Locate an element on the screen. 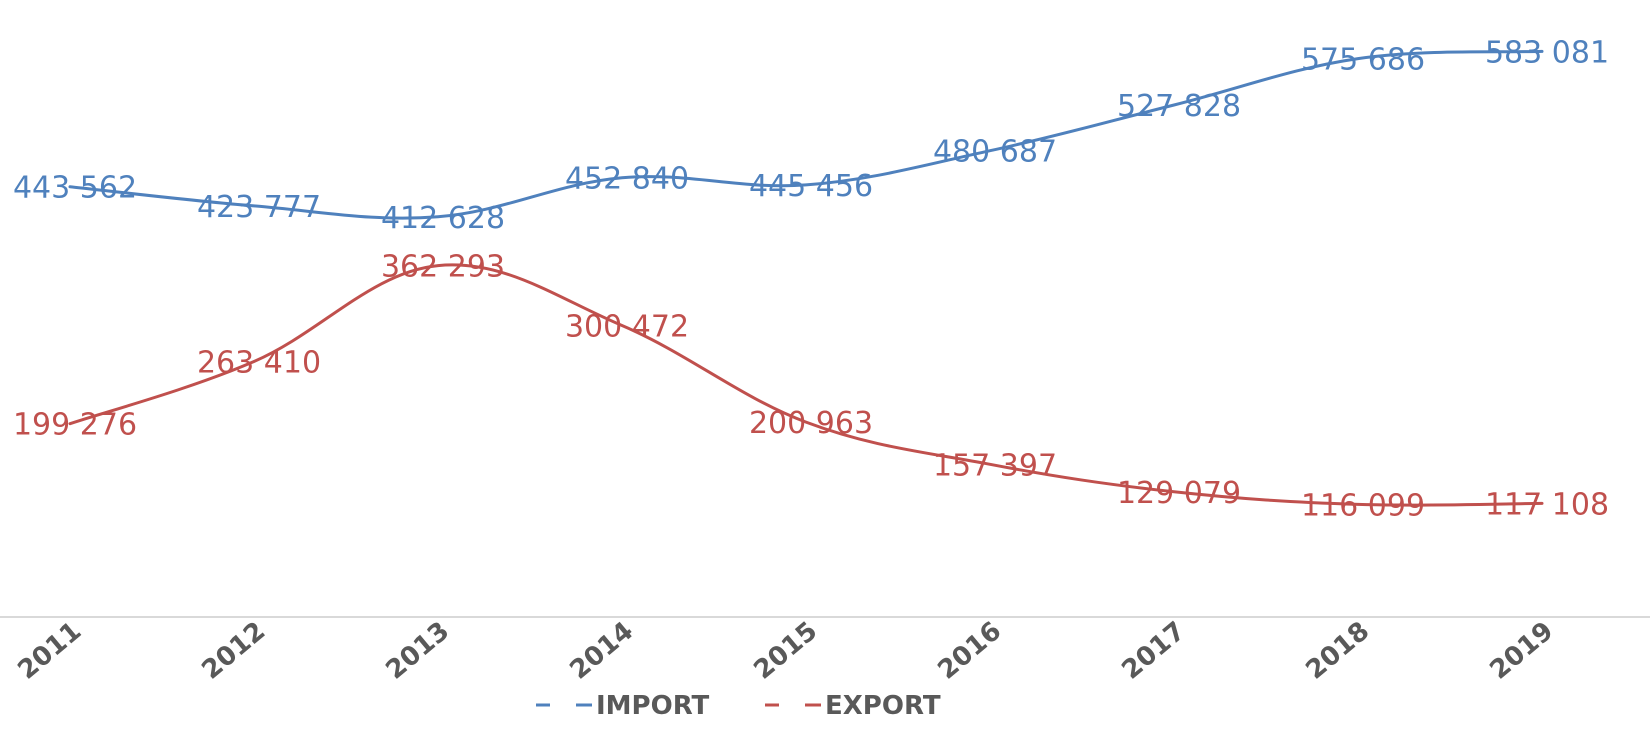 The image size is (1650, 755). data-label-import-2016: 480 687 is located at coordinates (995, 152).